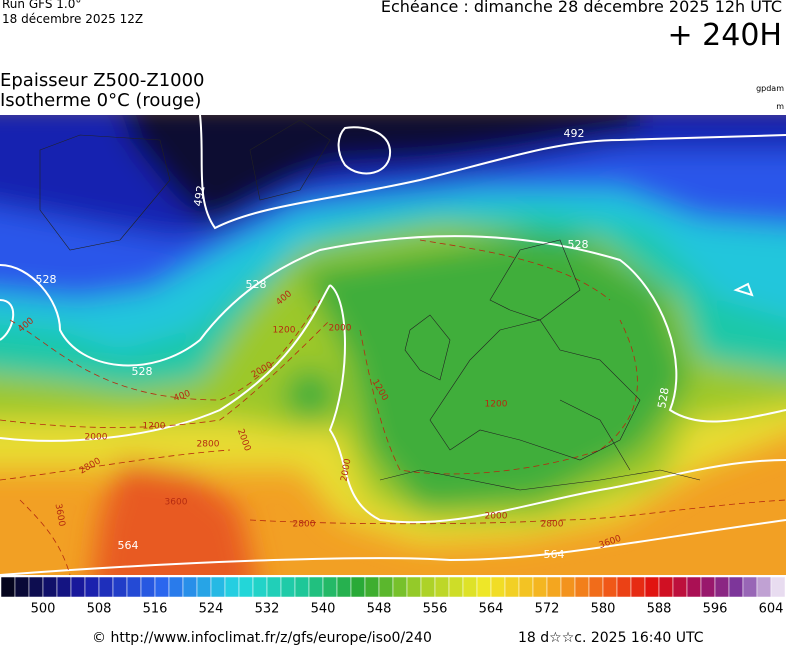 Image resolution: width=786 pixels, height=648 pixels. What do you see at coordinates (155, 609) in the screenshot?
I see `colorbar-label: 516` at bounding box center [155, 609].